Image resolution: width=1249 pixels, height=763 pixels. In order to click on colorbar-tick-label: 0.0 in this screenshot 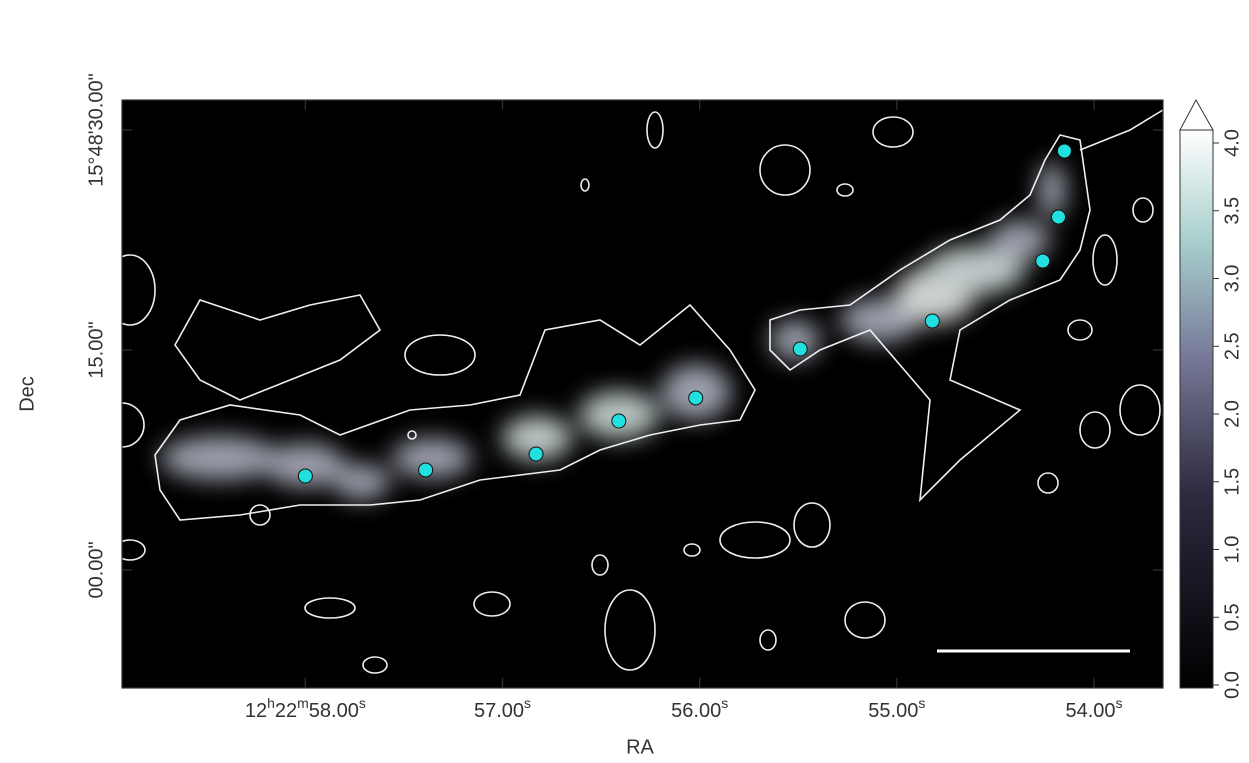, I will do `click(1232, 685)`.